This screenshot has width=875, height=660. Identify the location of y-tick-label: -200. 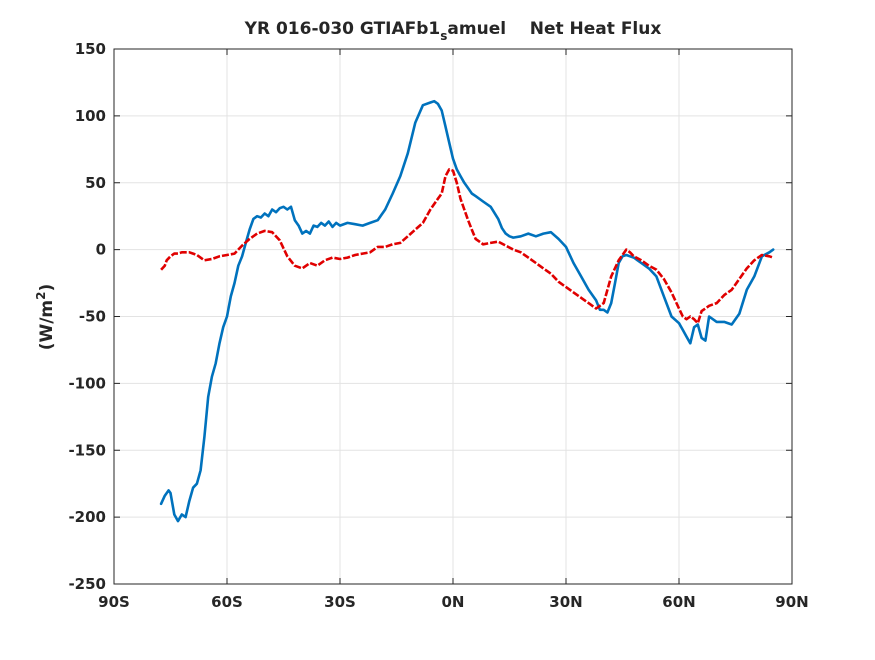
(87, 517).